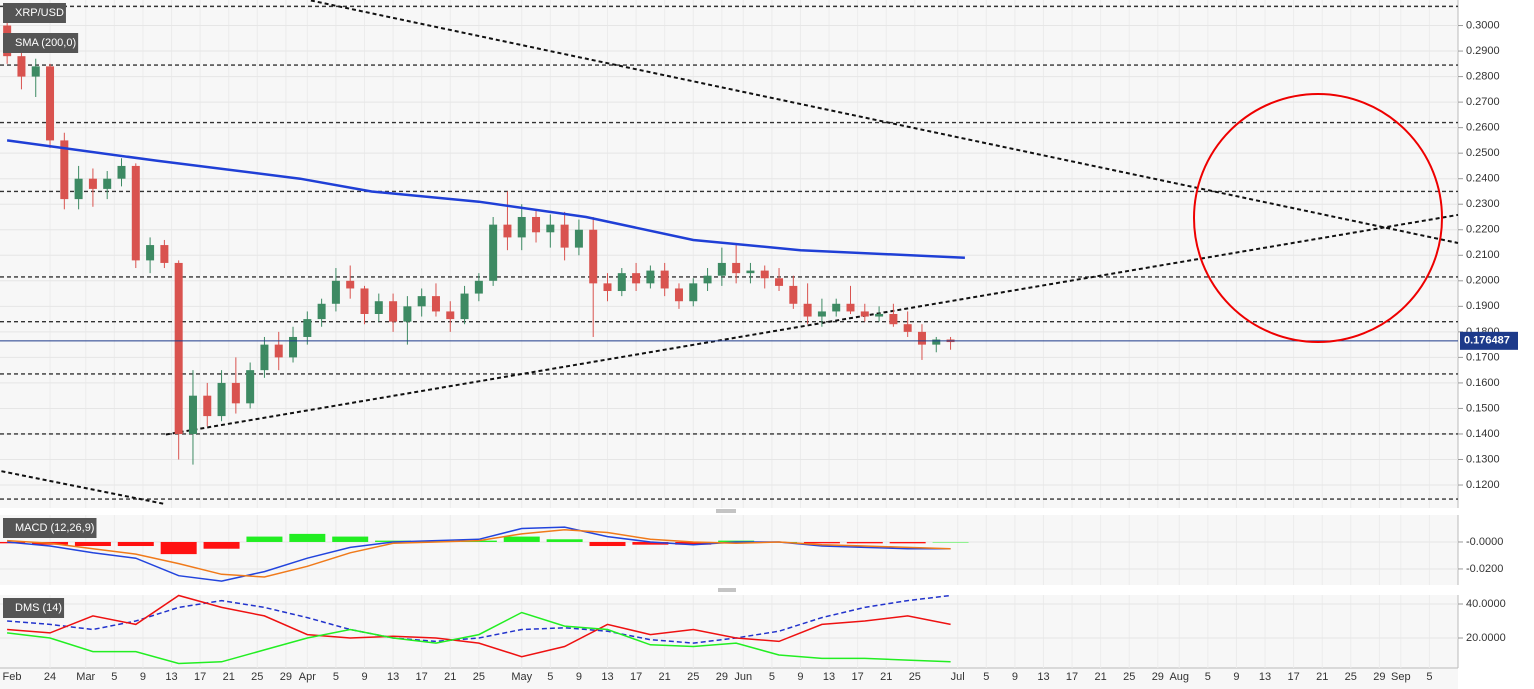  I want to click on y-tick-label: 0.2100, so click(1483, 255).